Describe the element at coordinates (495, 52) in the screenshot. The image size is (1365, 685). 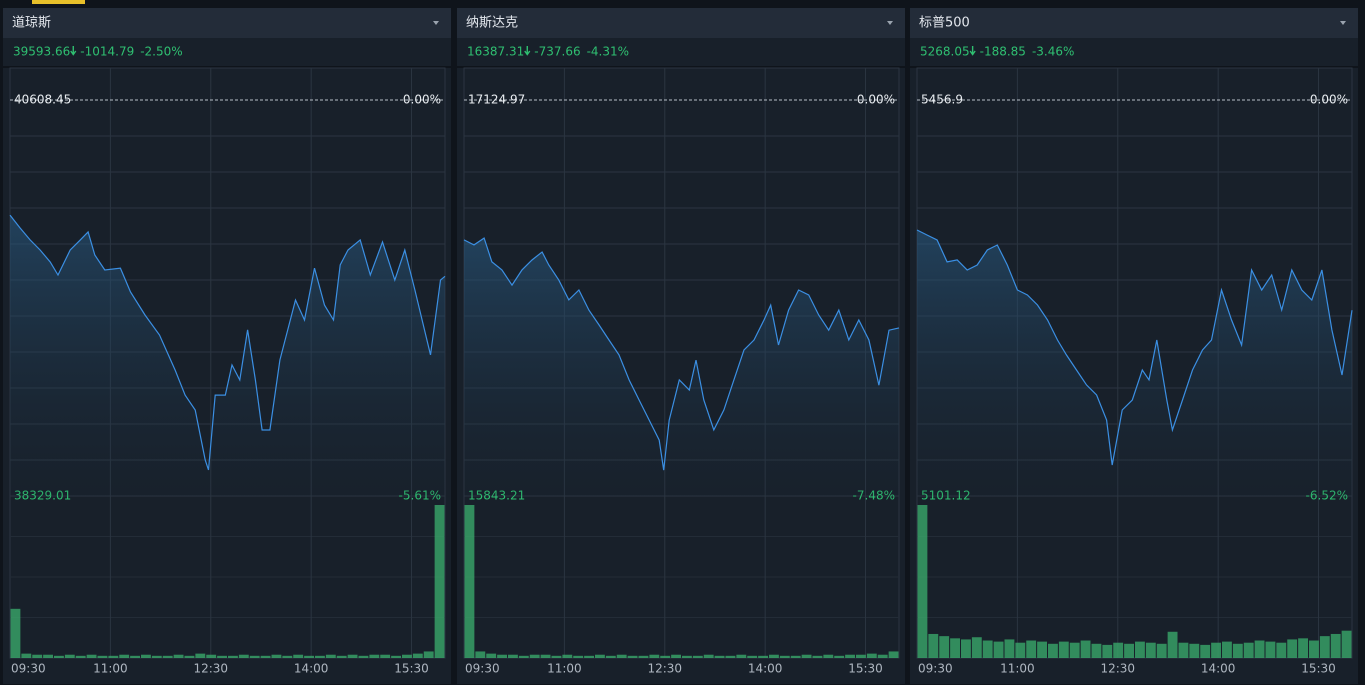
I see `quote-last: 16387.31` at that location.